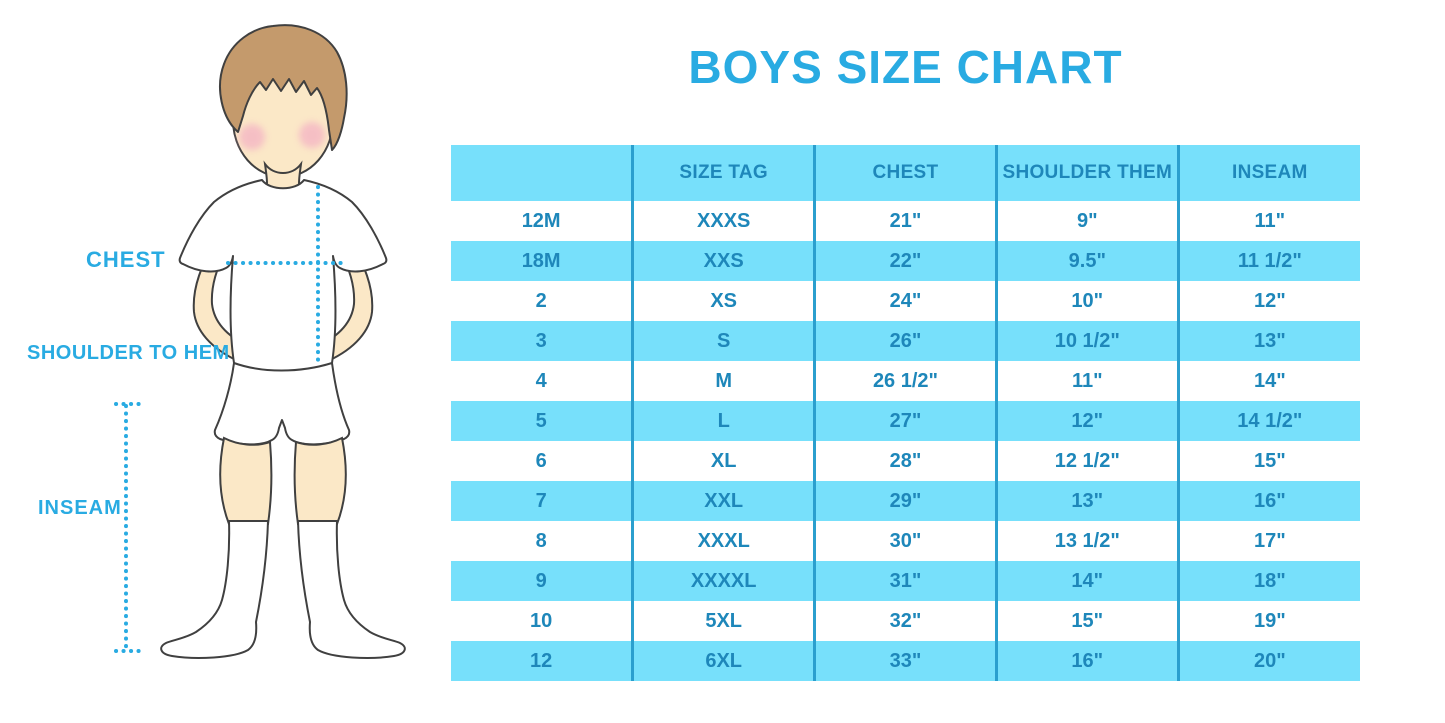 The width and height of the screenshot is (1445, 723). Describe the element at coordinates (723, 461) in the screenshot. I see `table-cell: XL` at that location.